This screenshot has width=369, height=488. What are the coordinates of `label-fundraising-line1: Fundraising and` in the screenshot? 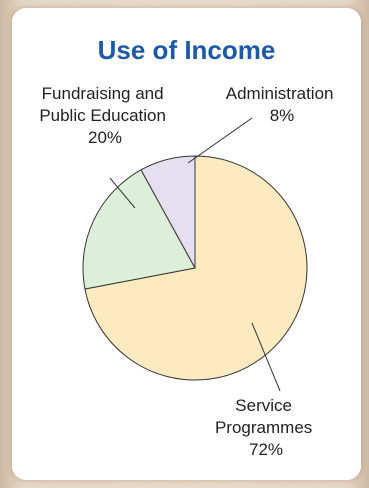 It's located at (103, 93).